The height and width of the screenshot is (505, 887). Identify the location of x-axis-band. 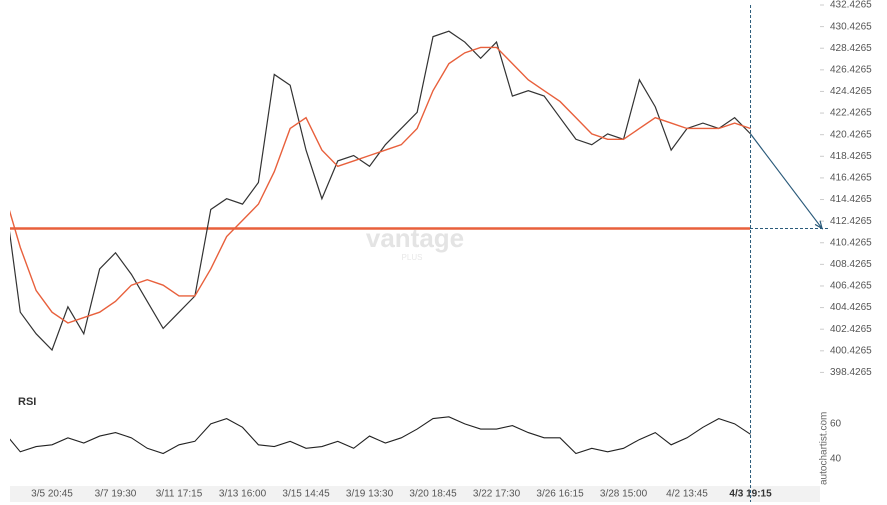
(415, 494).